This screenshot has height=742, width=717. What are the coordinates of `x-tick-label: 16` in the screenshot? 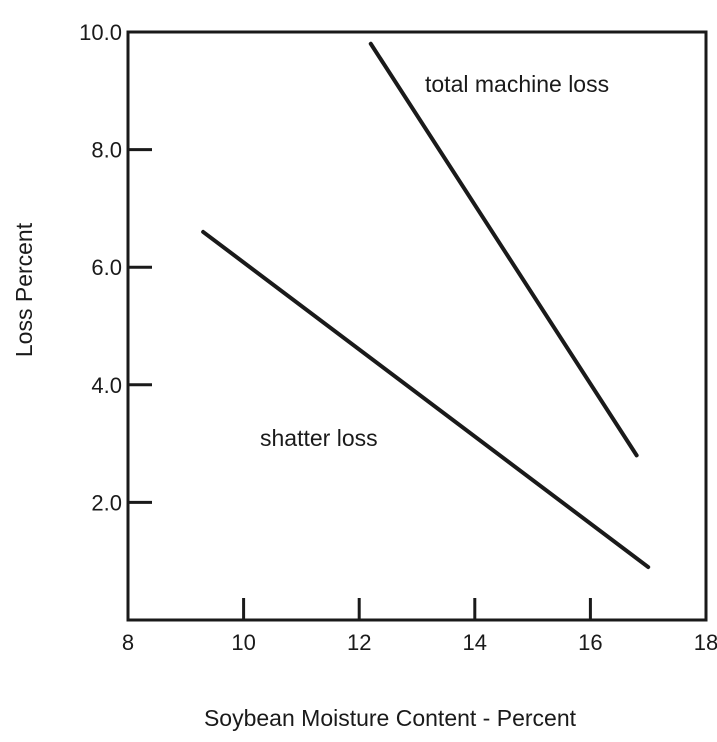 It's located at (590, 642).